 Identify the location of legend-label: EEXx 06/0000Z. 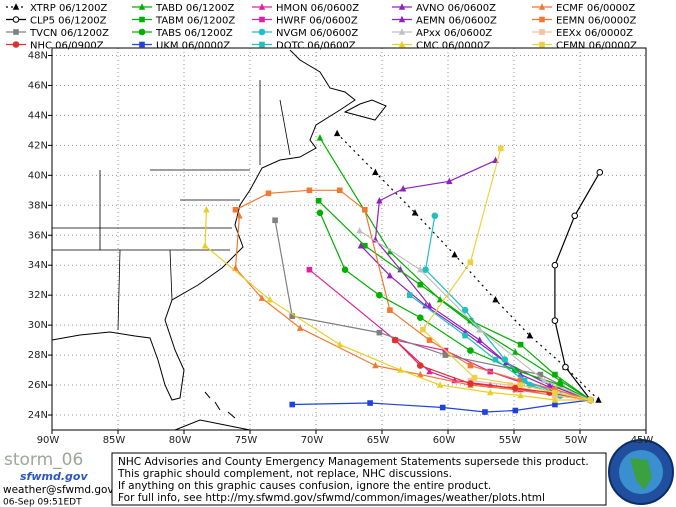
(594, 33).